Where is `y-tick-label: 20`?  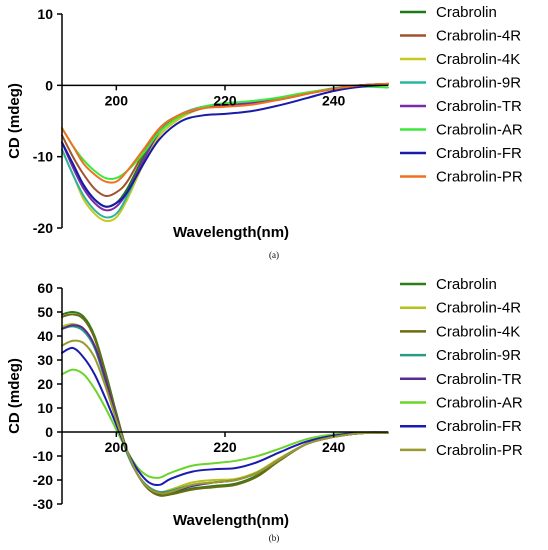
y-tick-label: 20 is located at coordinates (45, 384).